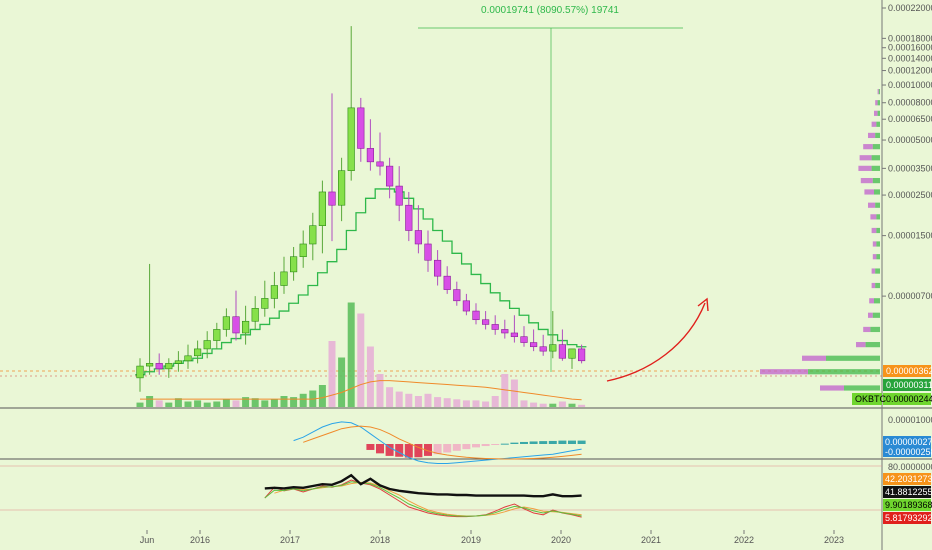 The height and width of the screenshot is (550, 932). What do you see at coordinates (909, 385) in the screenshot?
I see `price-tag-label: 0.00000311` at bounding box center [909, 385].